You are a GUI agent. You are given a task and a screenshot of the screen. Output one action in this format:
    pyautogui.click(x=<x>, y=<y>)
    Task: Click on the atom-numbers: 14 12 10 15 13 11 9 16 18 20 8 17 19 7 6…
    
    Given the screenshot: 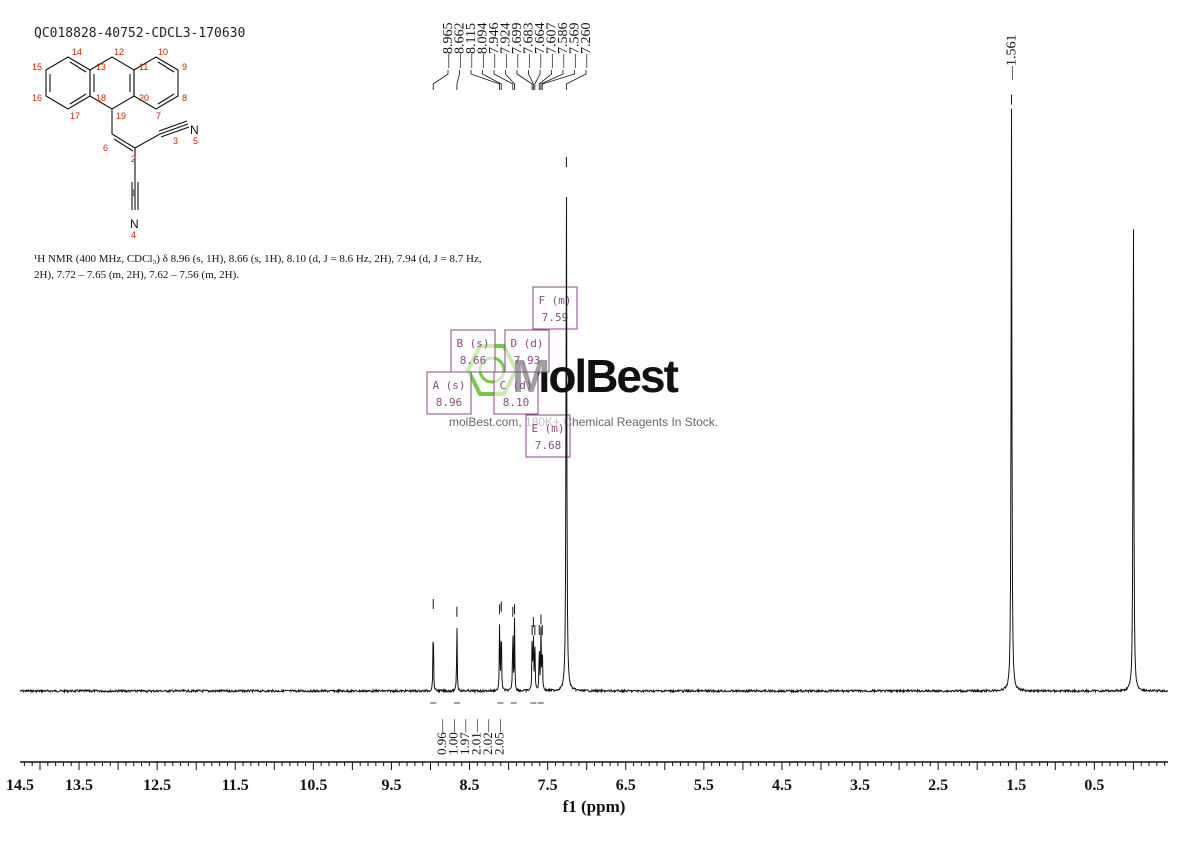 What is the action you would take?
    pyautogui.click(x=115, y=143)
    